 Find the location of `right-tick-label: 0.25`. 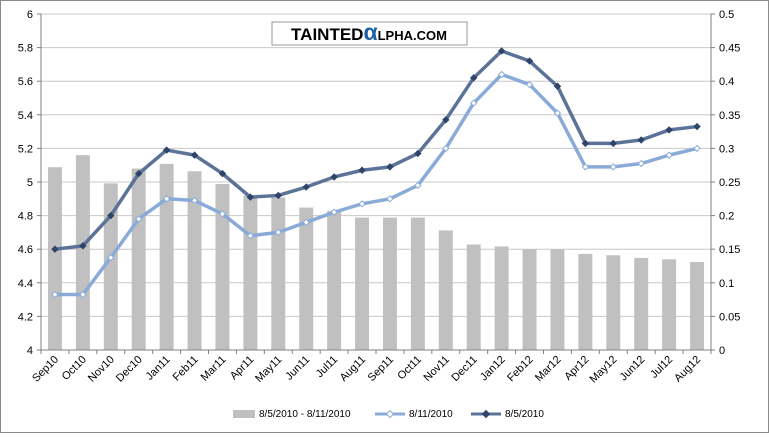

right-tick-label: 0.25 is located at coordinates (729, 183).